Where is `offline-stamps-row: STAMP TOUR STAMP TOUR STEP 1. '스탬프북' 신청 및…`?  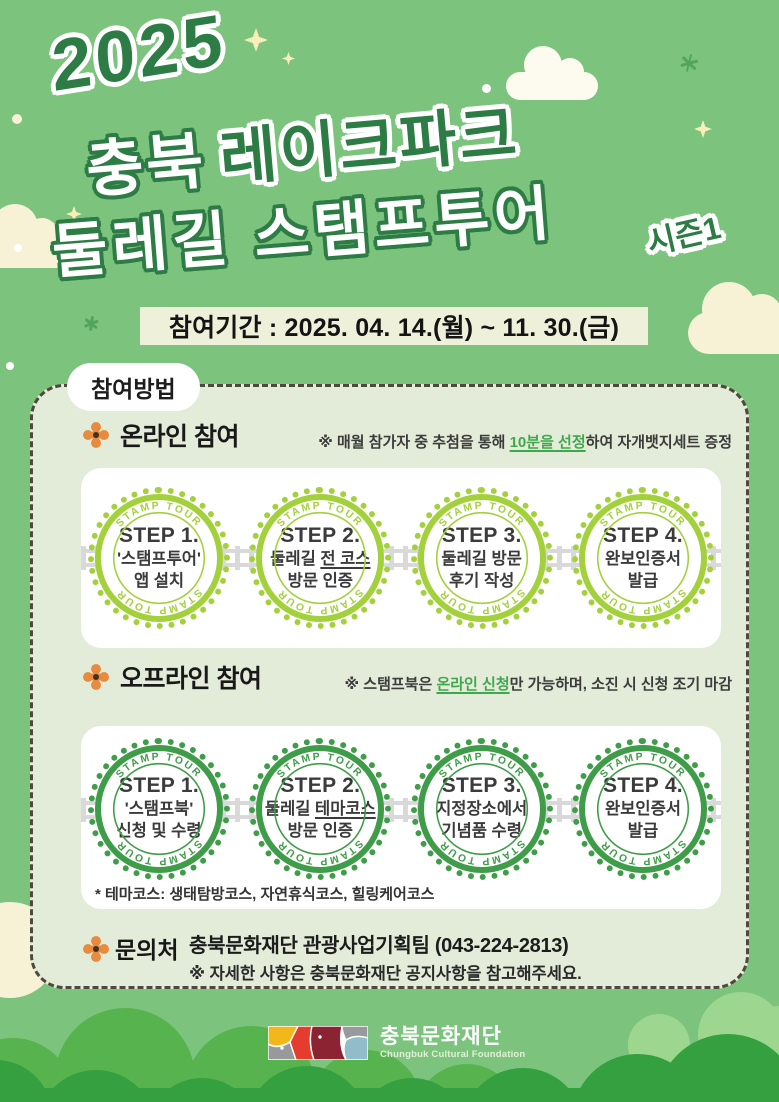 offline-stamps-row: STAMP TOUR STAMP TOUR STEP 1. '스탬프북' 신청 및… is located at coordinates (401, 817).